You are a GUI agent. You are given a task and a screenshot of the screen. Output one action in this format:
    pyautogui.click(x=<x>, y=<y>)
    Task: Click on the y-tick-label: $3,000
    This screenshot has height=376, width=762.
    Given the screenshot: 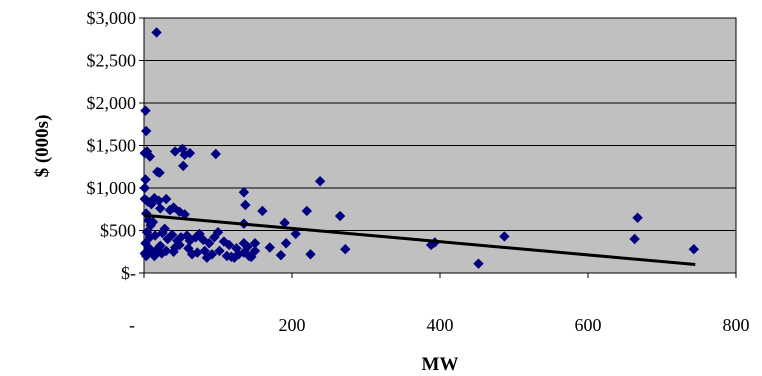 What is the action you would take?
    pyautogui.click(x=112, y=18)
    